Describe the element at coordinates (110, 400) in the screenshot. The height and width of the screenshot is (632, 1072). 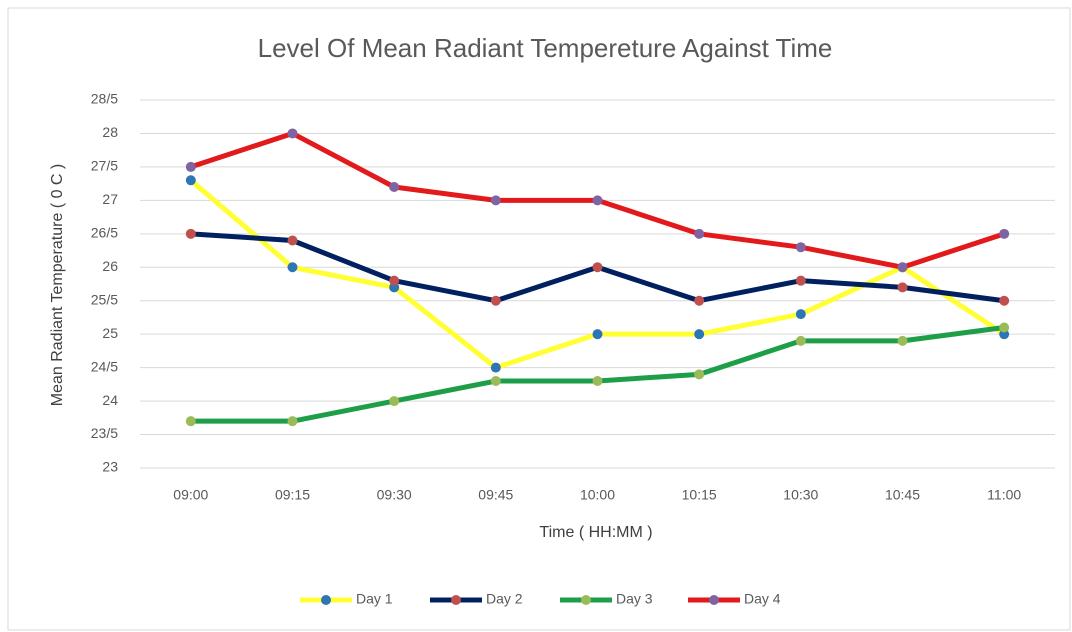
I see `y-tick-label: 24` at that location.